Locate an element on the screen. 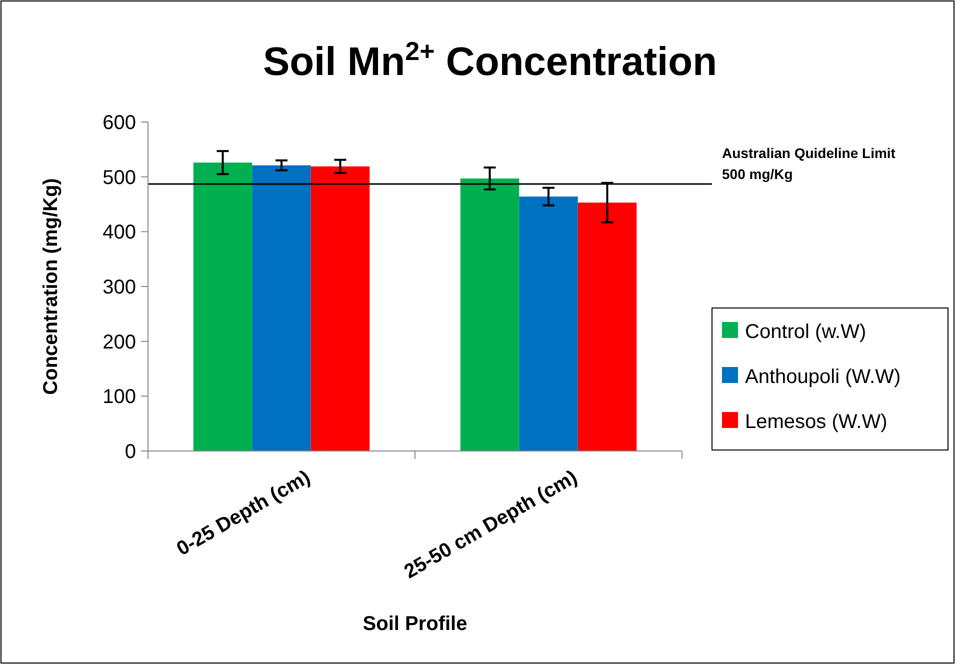 The height and width of the screenshot is (664, 955). y-tick-label: 500 is located at coordinates (119, 177).